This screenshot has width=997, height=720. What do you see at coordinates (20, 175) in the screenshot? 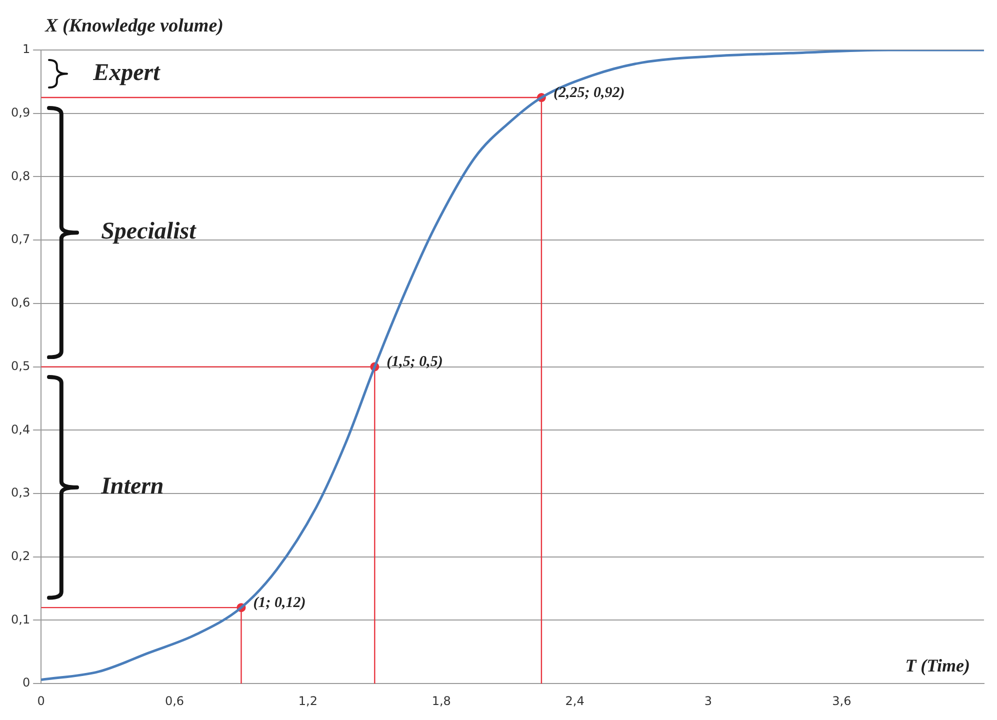
I see `y-tick-label: 0,8` at bounding box center [20, 175].